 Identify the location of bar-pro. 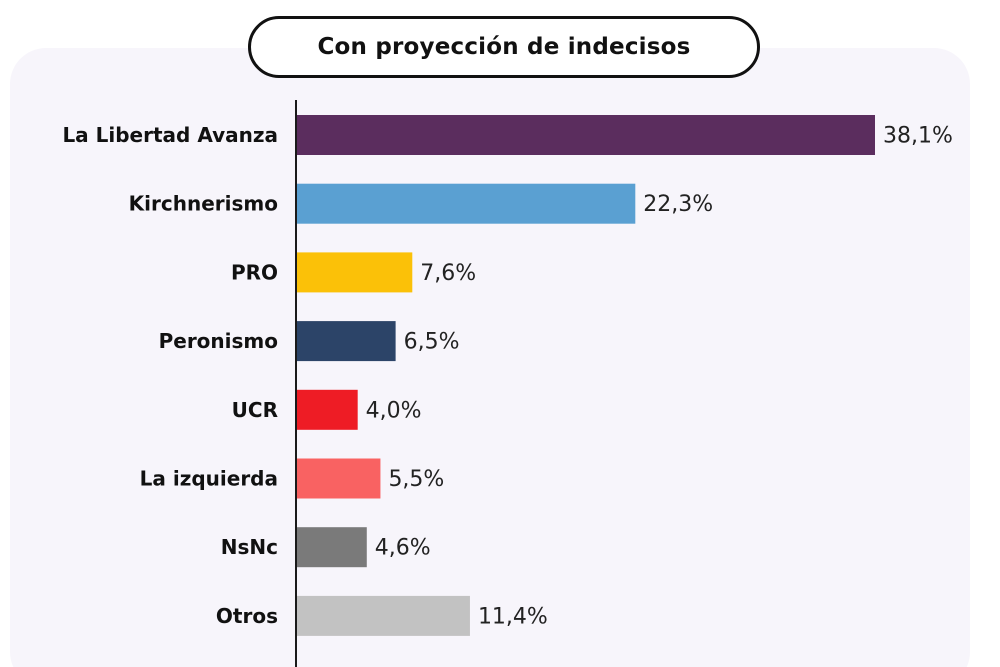
(355, 272).